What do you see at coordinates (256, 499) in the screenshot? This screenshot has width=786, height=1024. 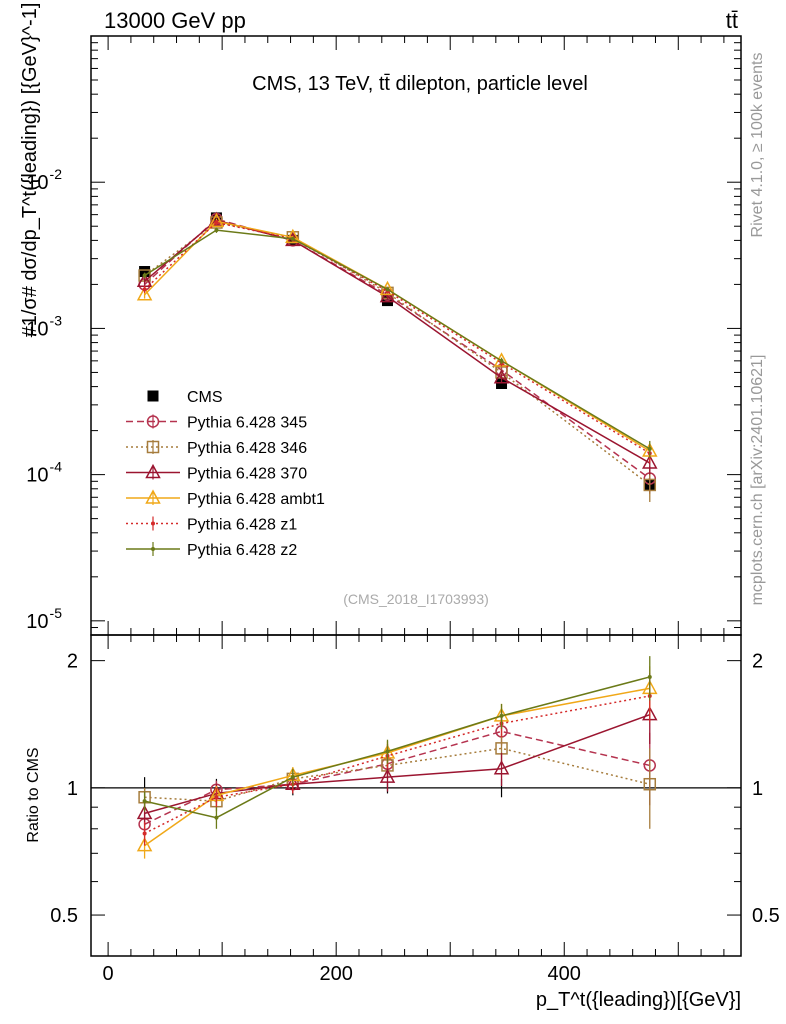 I see `legend-label: Pythia 6.428 ambt1` at bounding box center [256, 499].